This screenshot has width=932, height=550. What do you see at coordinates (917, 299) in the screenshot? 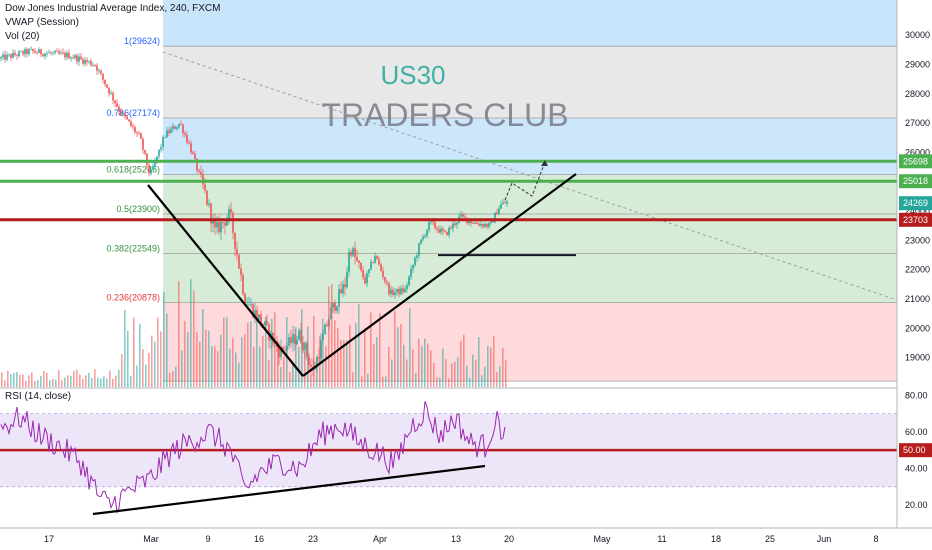
I see `price-tick-label: 21000` at bounding box center [917, 299].